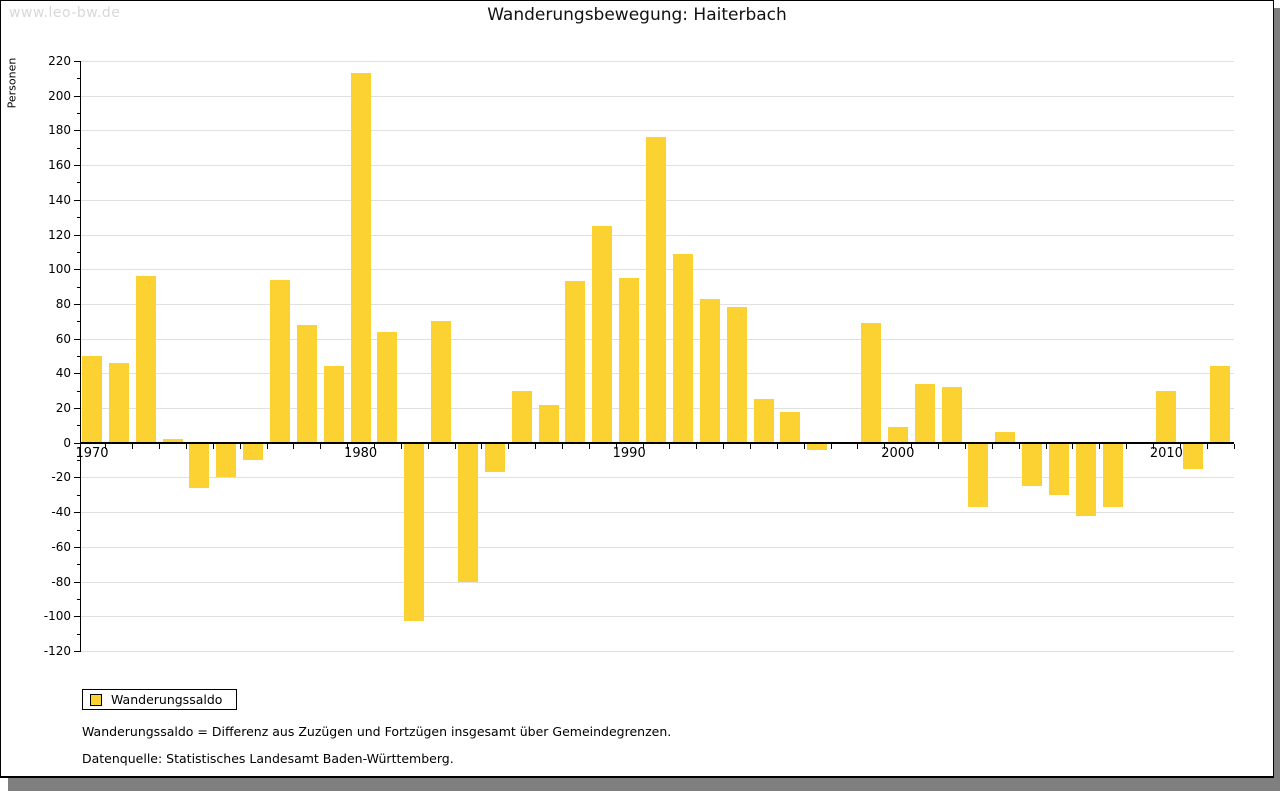 The height and width of the screenshot is (791, 1280). What do you see at coordinates (1166, 453) in the screenshot?
I see `x-tick-label: 2010` at bounding box center [1166, 453].